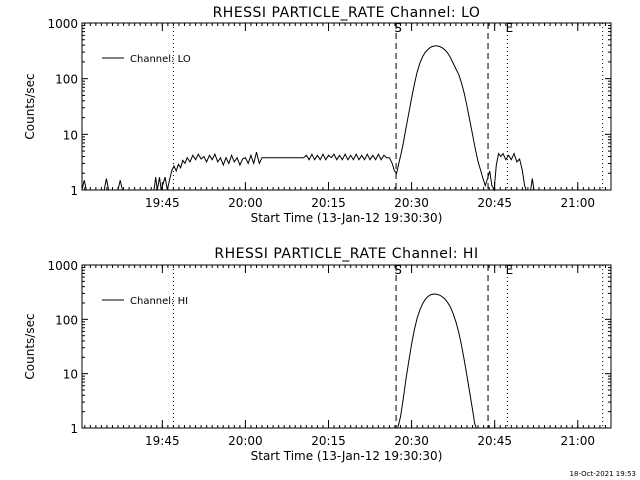 This screenshot has width=640, height=480. I want to click on chart-title: RHESSI PARTICLE_RATE Channel: HI, so click(346, 254).